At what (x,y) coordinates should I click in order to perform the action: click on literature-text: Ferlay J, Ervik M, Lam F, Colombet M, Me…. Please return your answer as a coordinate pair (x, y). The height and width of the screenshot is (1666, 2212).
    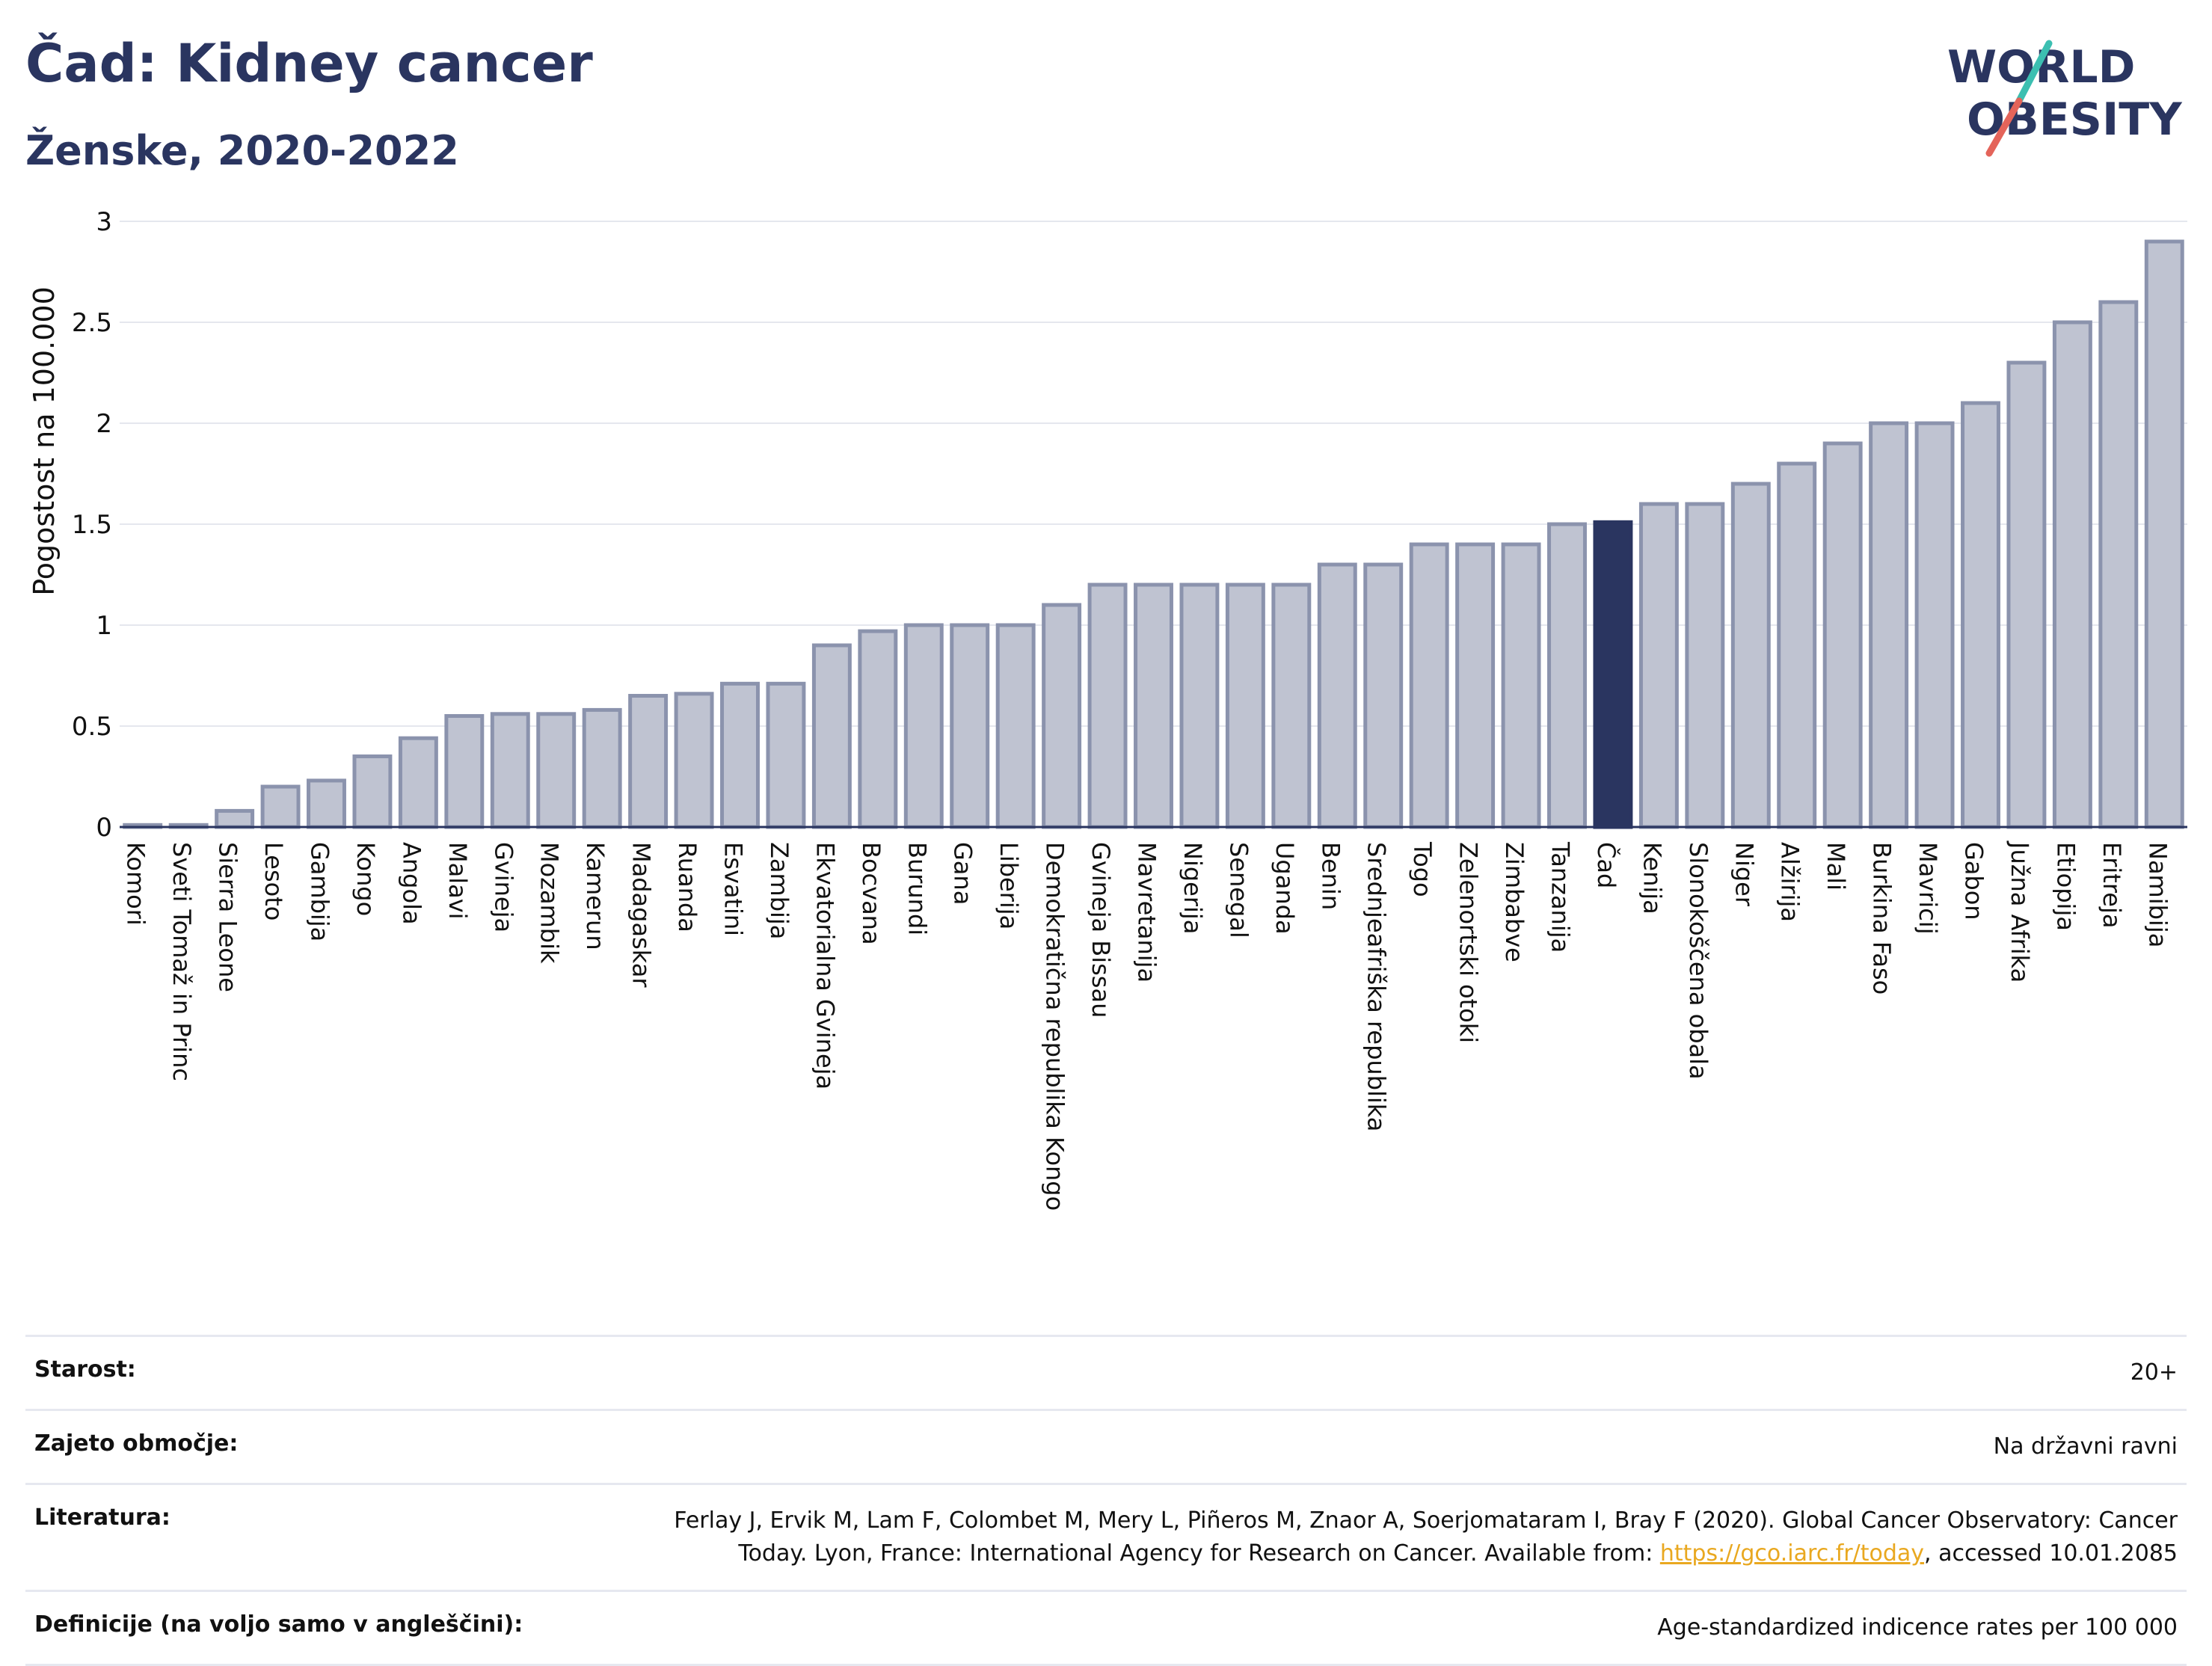
    Looking at the image, I should click on (1426, 1537).